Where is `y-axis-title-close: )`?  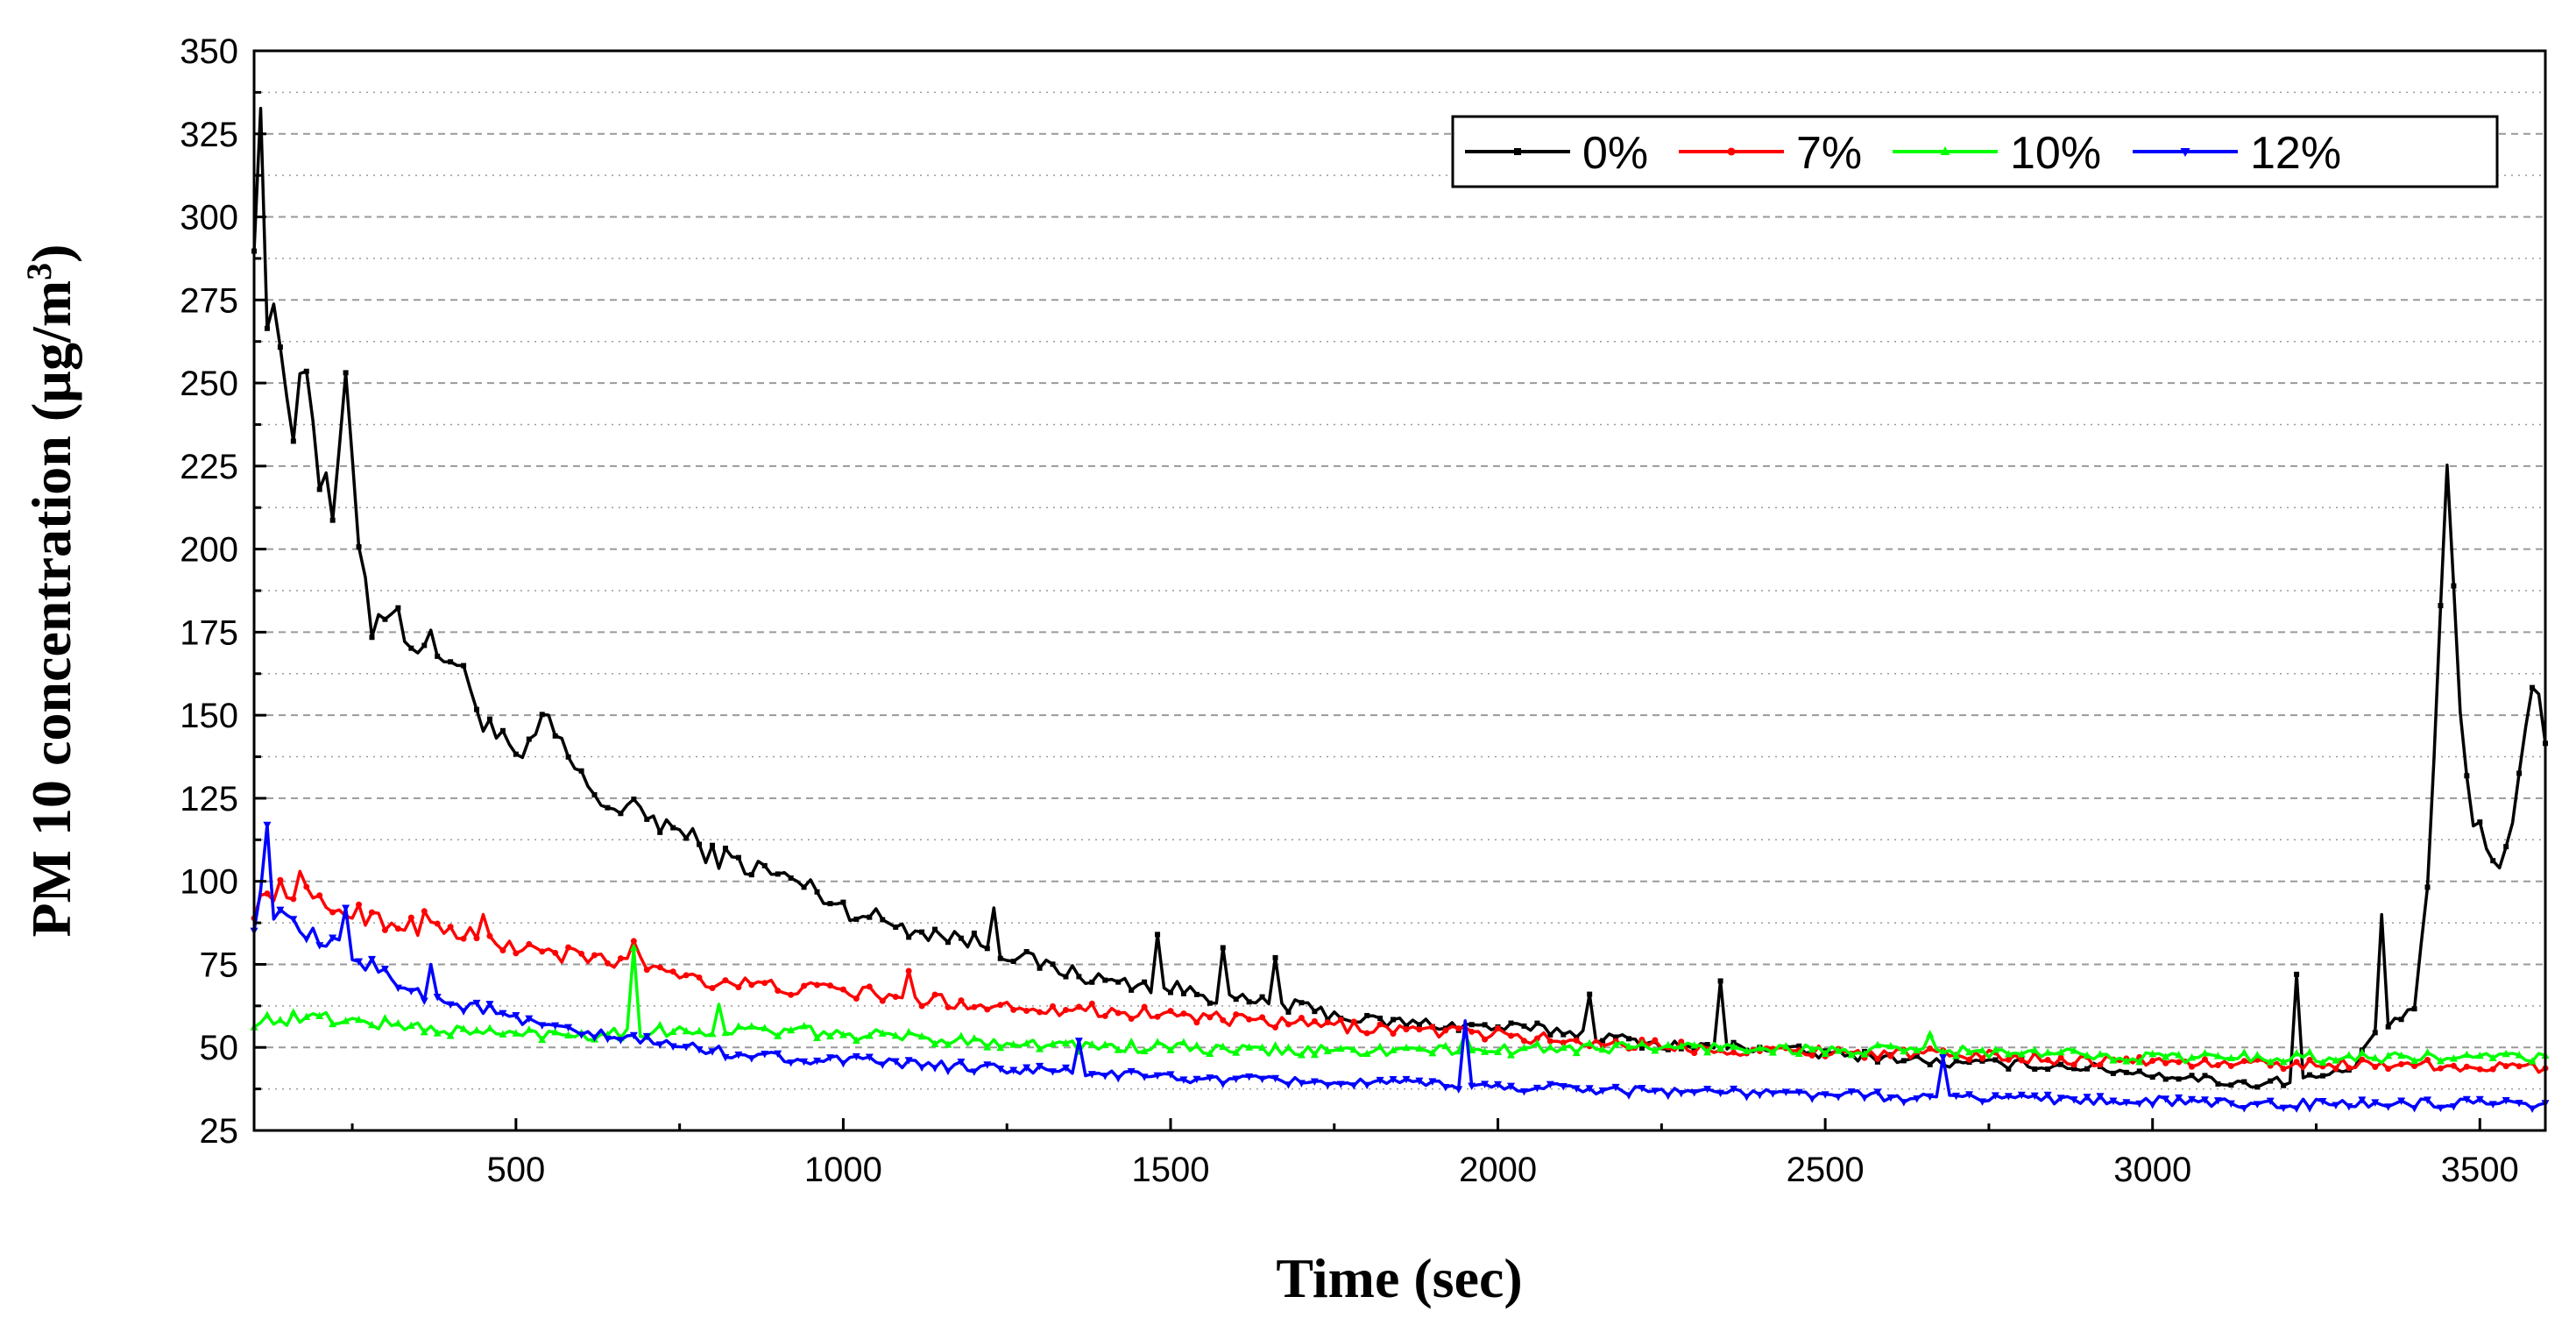
y-axis-title-close: ) is located at coordinates (51, 253).